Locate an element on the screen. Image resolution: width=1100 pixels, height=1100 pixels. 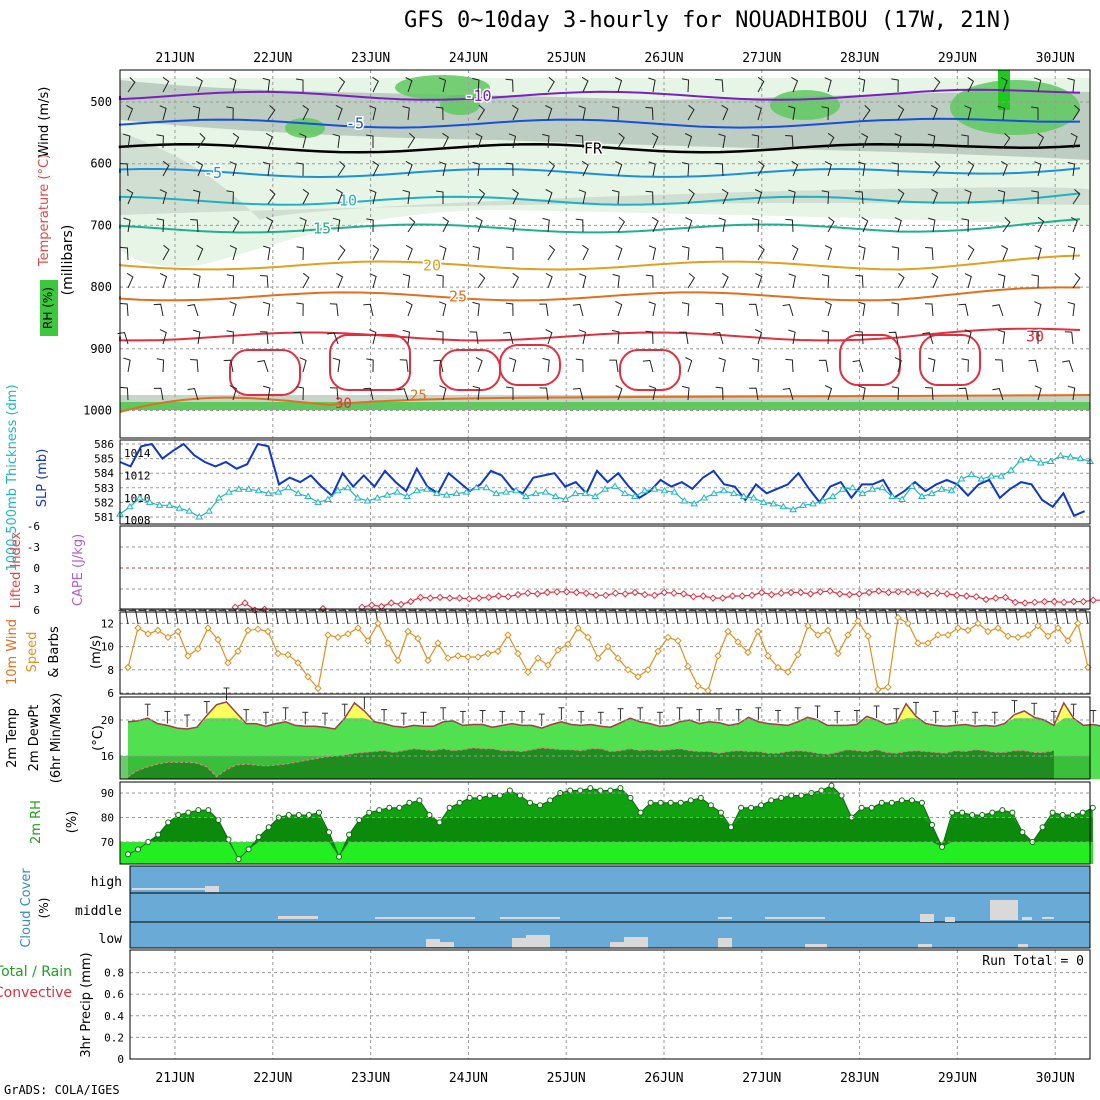
contour-label: 30 is located at coordinates (343, 404).